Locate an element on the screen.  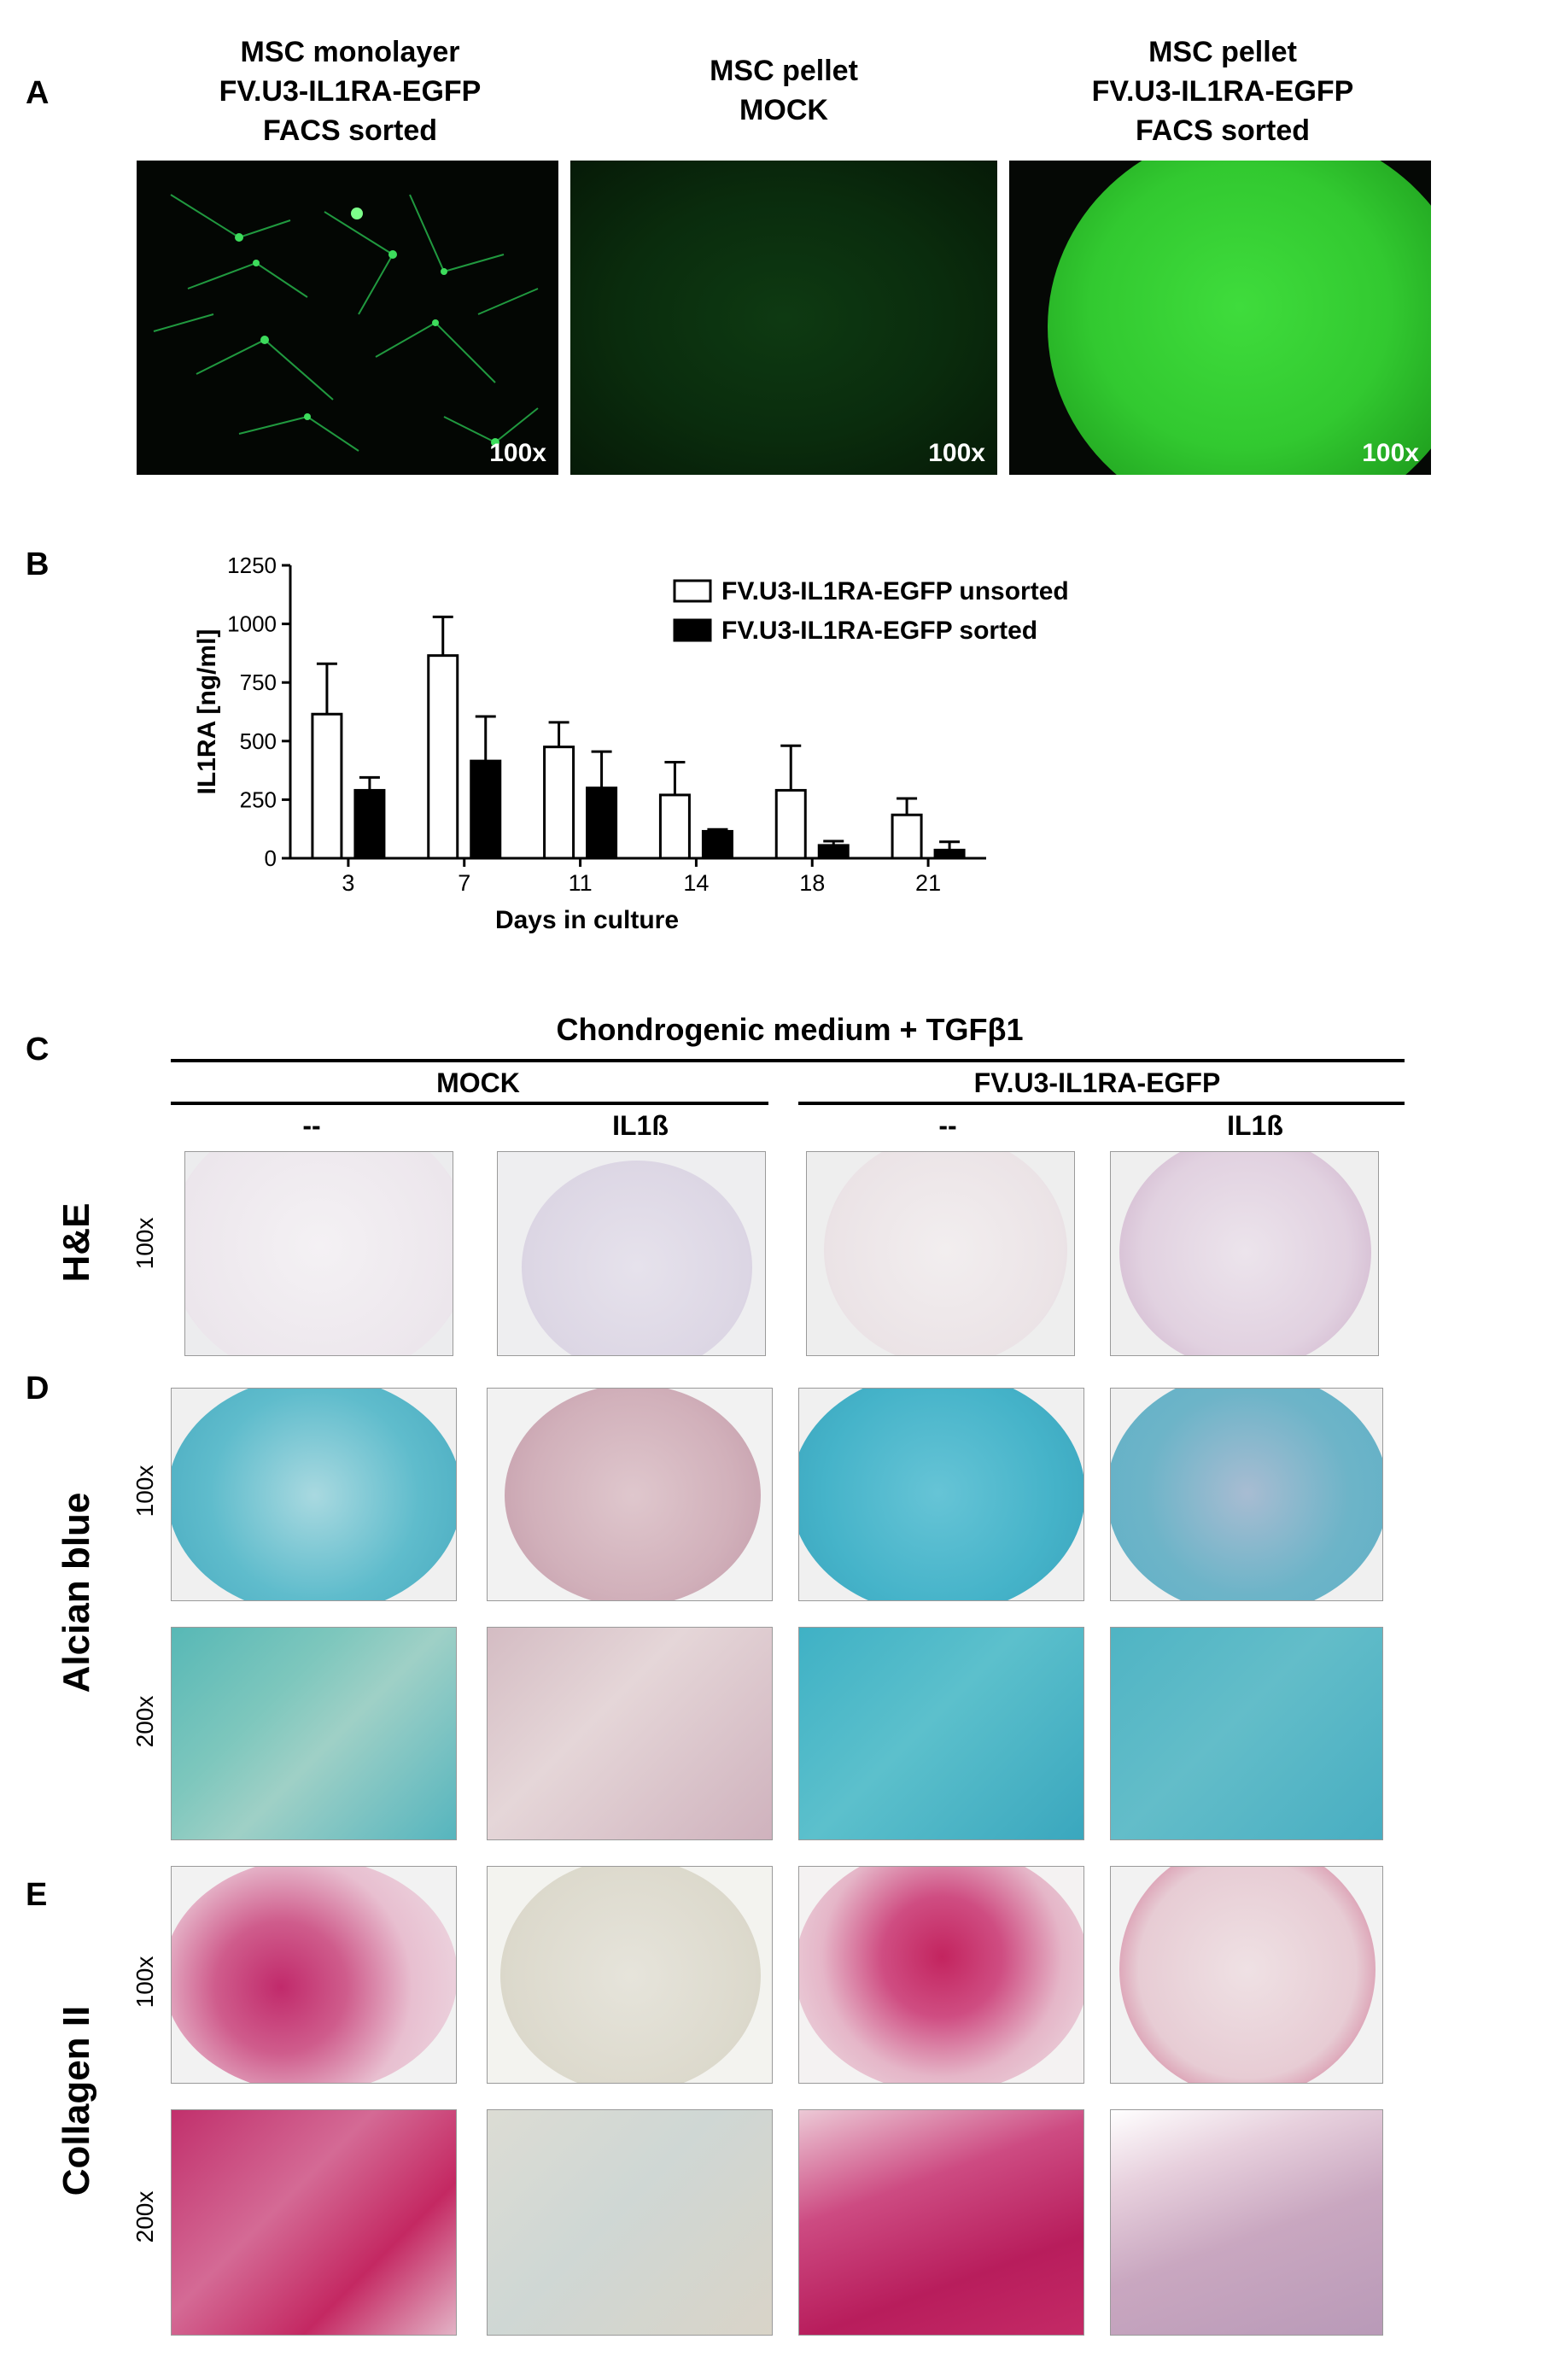
y-tick-label: 1000 is located at coordinates (252, 624).